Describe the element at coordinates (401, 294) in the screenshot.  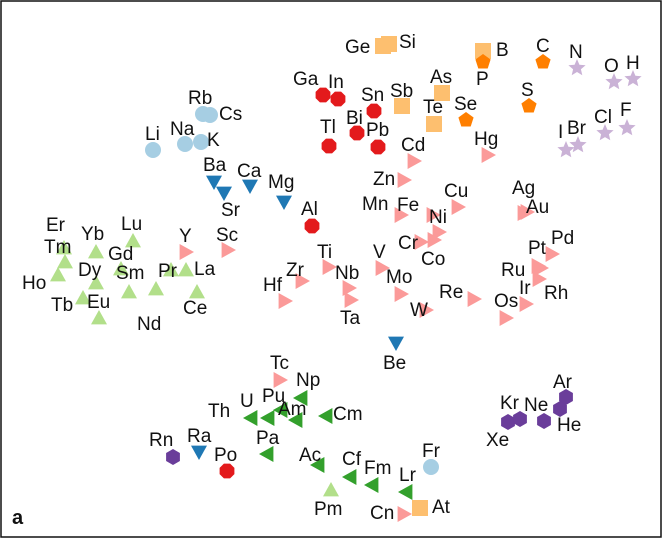
I see `marker-mo` at that location.